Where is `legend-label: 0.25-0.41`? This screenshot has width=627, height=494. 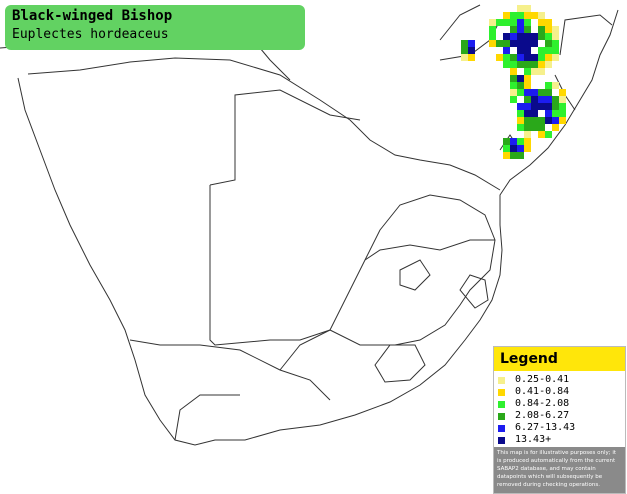 legend-label: 0.25-0.41 is located at coordinates (542, 379).